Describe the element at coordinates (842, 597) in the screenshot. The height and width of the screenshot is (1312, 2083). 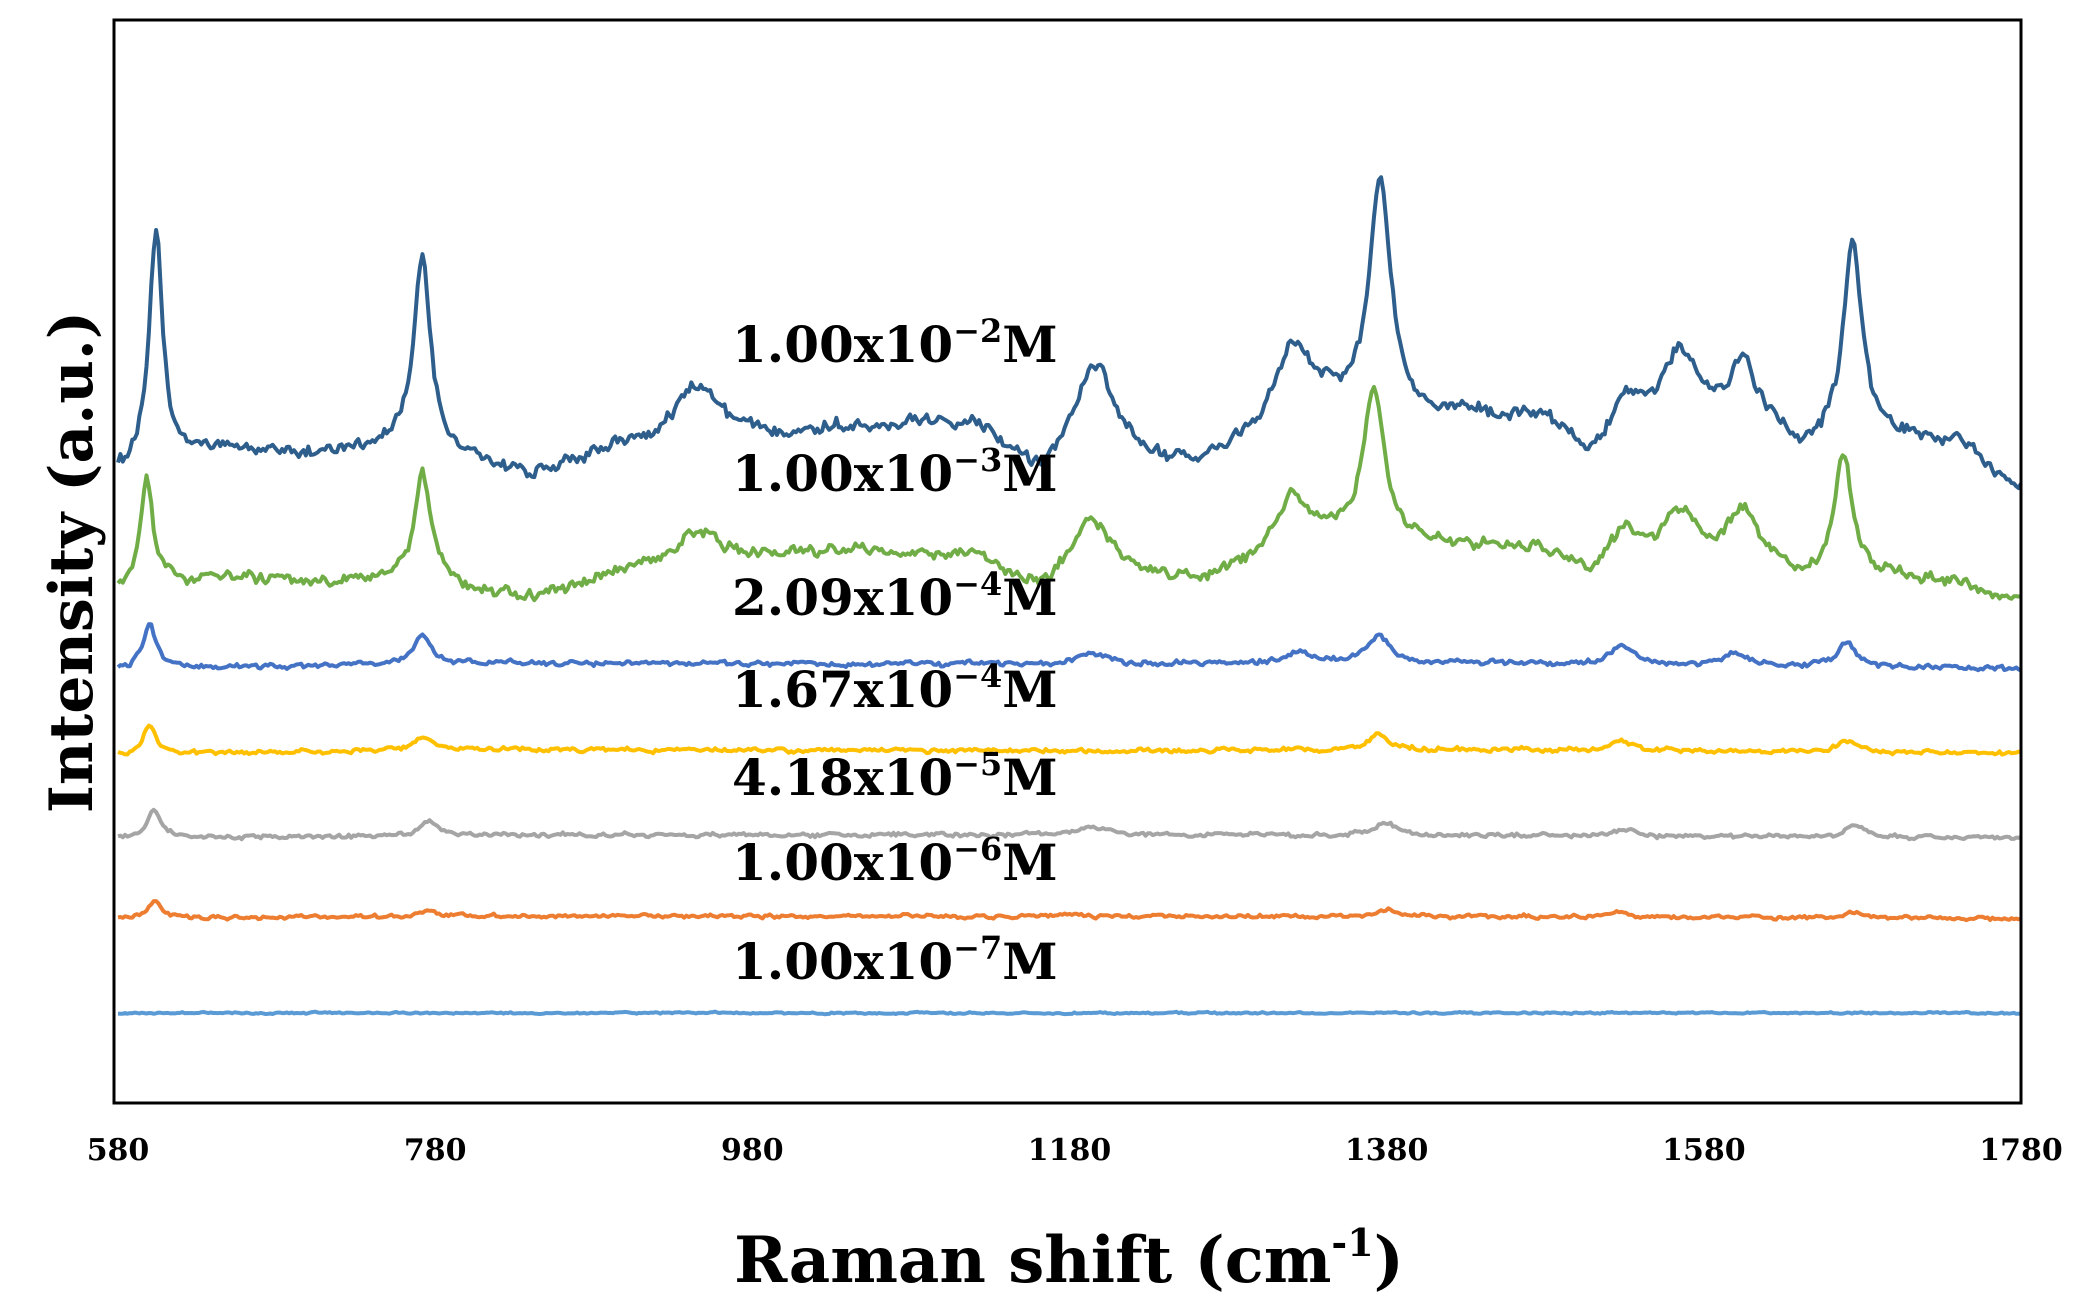
I see `series-label-base: 2.09x10` at that location.